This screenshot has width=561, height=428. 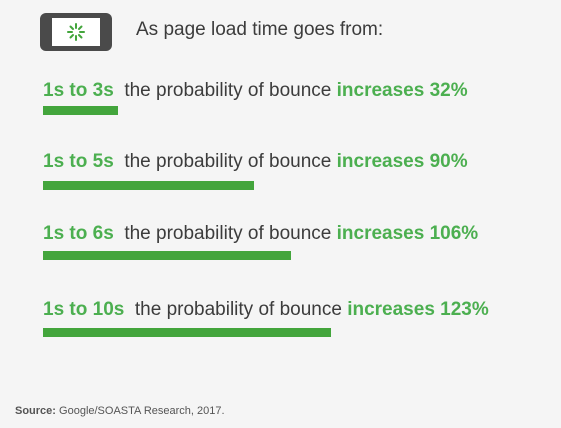 What do you see at coordinates (35, 411) in the screenshot?
I see `source-label: Source:` at bounding box center [35, 411].